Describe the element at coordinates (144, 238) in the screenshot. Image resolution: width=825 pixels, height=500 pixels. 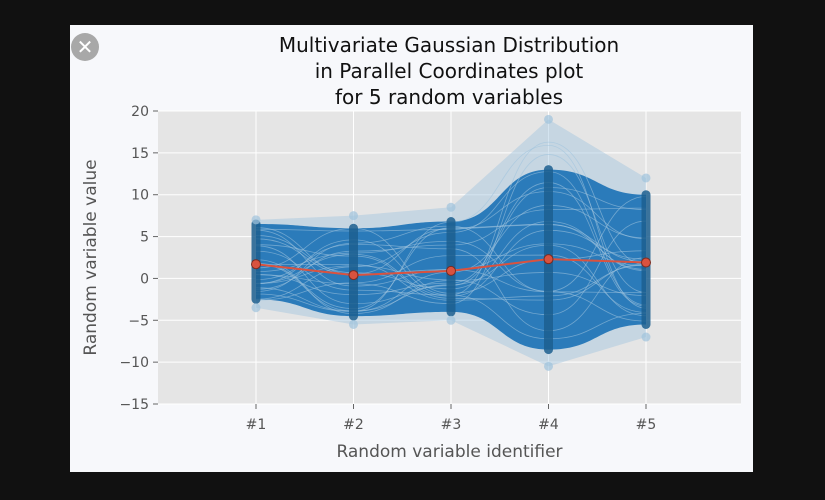
I see `y-tick-label: 5` at that location.